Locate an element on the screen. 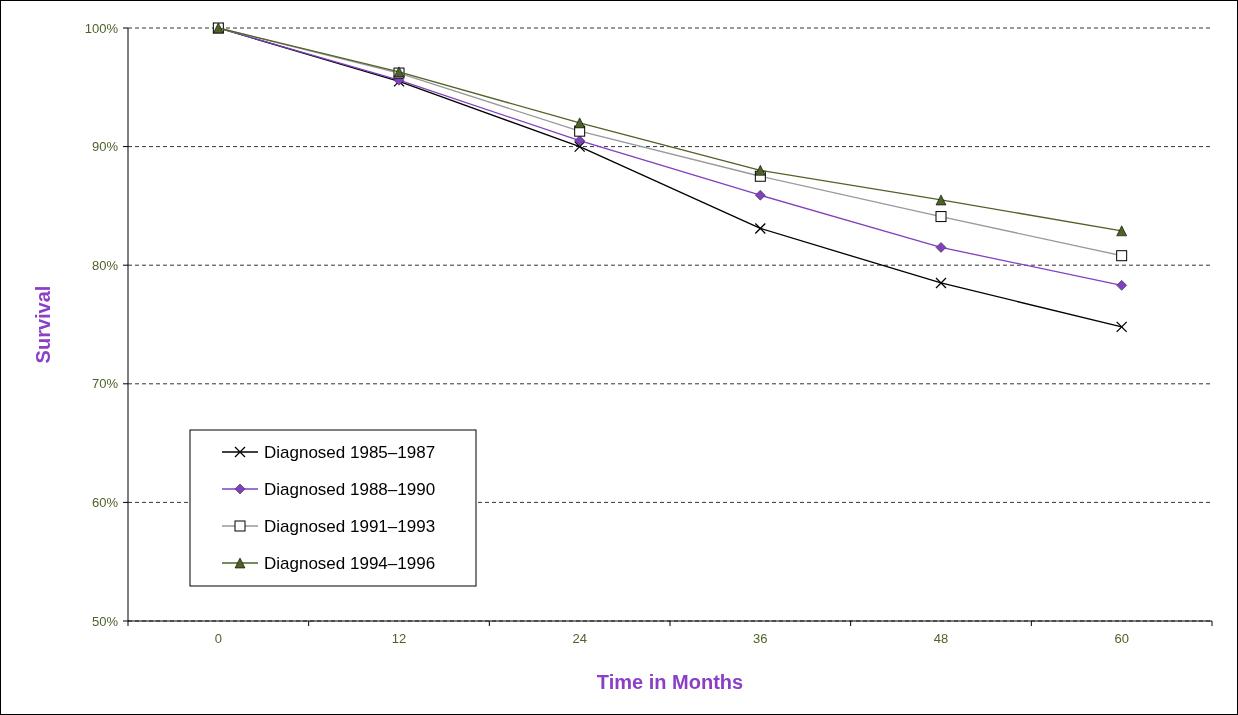 The width and height of the screenshot is (1238, 715). x-tick-label: 48 is located at coordinates (941, 638).